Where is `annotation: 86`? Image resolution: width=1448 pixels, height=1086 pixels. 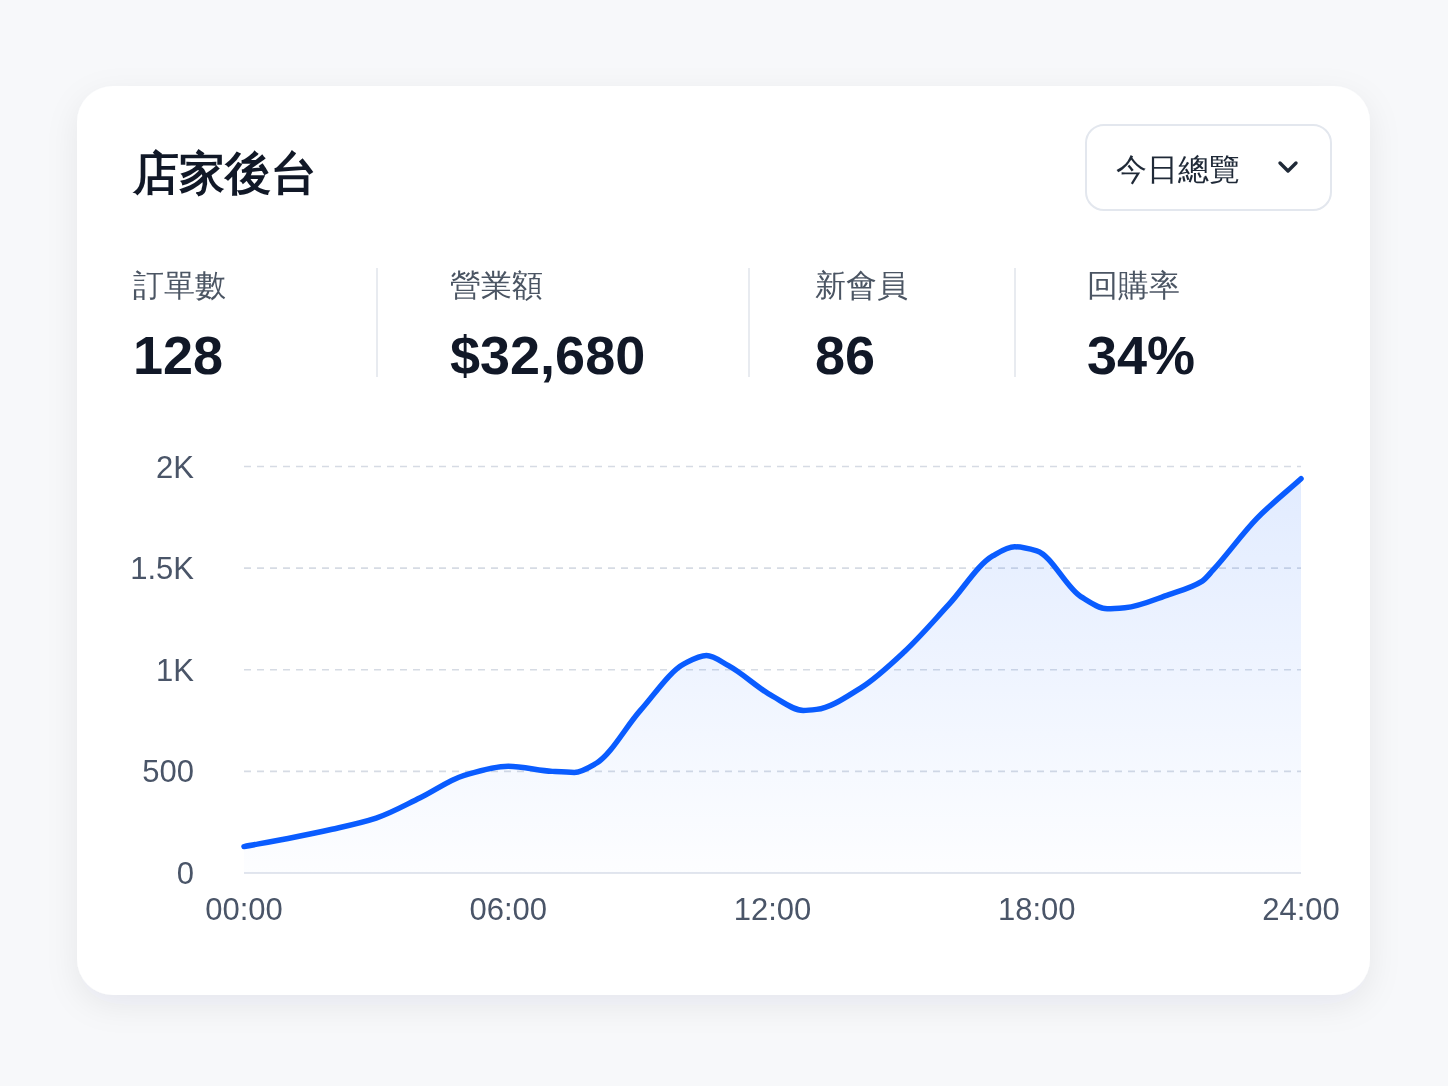 annotation: 86 is located at coordinates (845, 355).